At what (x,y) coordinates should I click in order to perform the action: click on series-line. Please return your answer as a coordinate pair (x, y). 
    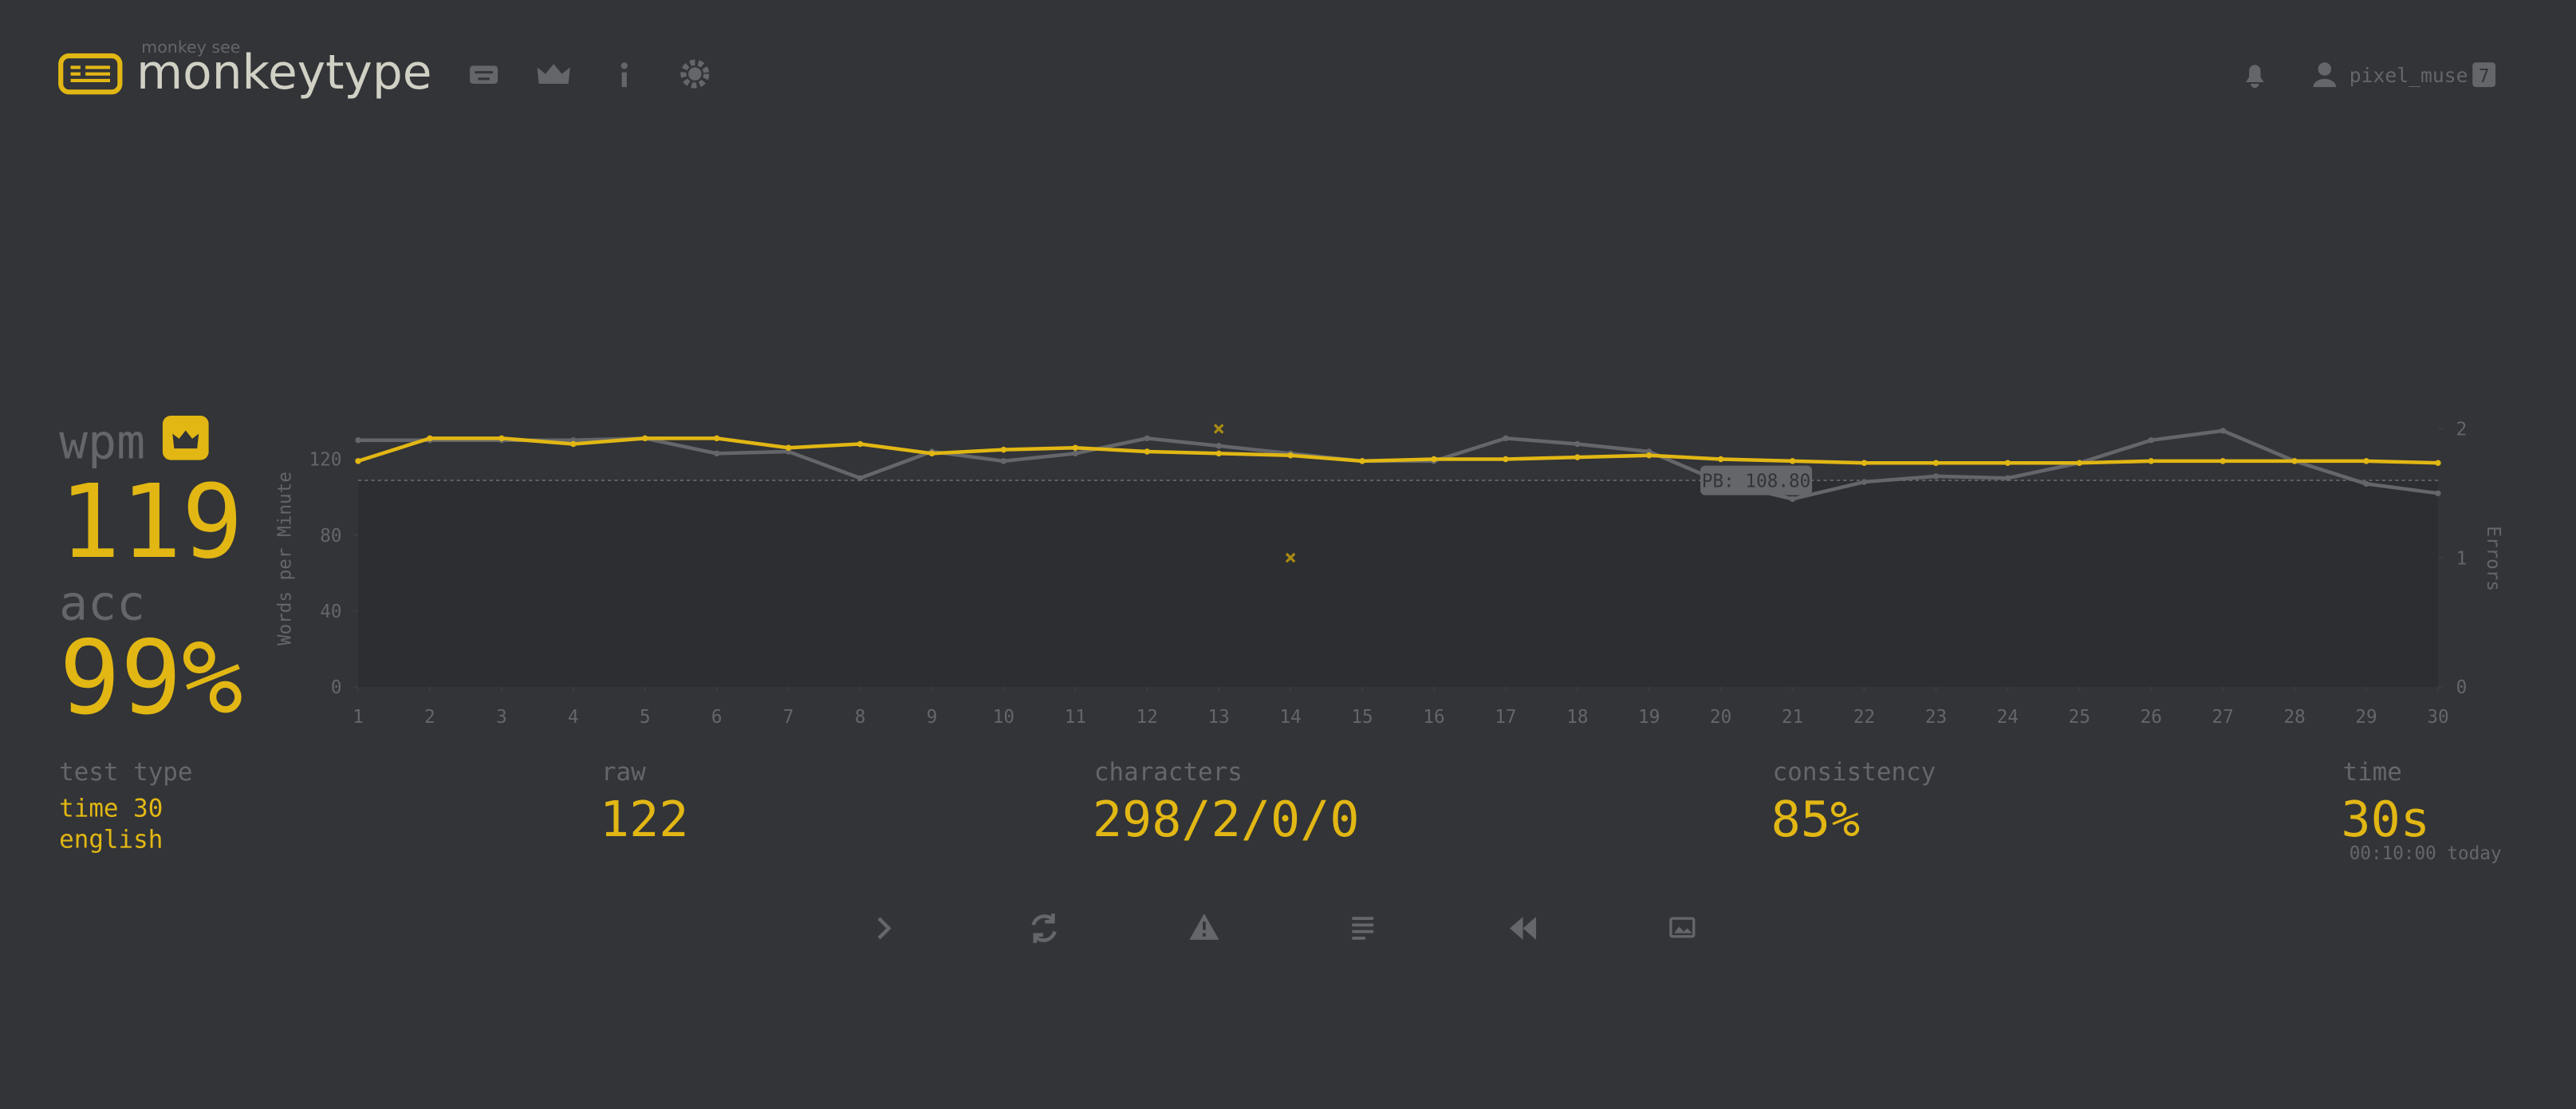
    Looking at the image, I should click on (1398, 450).